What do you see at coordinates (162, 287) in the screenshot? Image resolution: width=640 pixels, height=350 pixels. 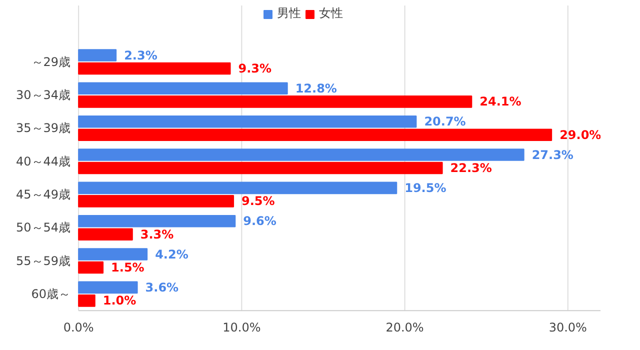 I see `data-label: 3.6%` at bounding box center [162, 287].